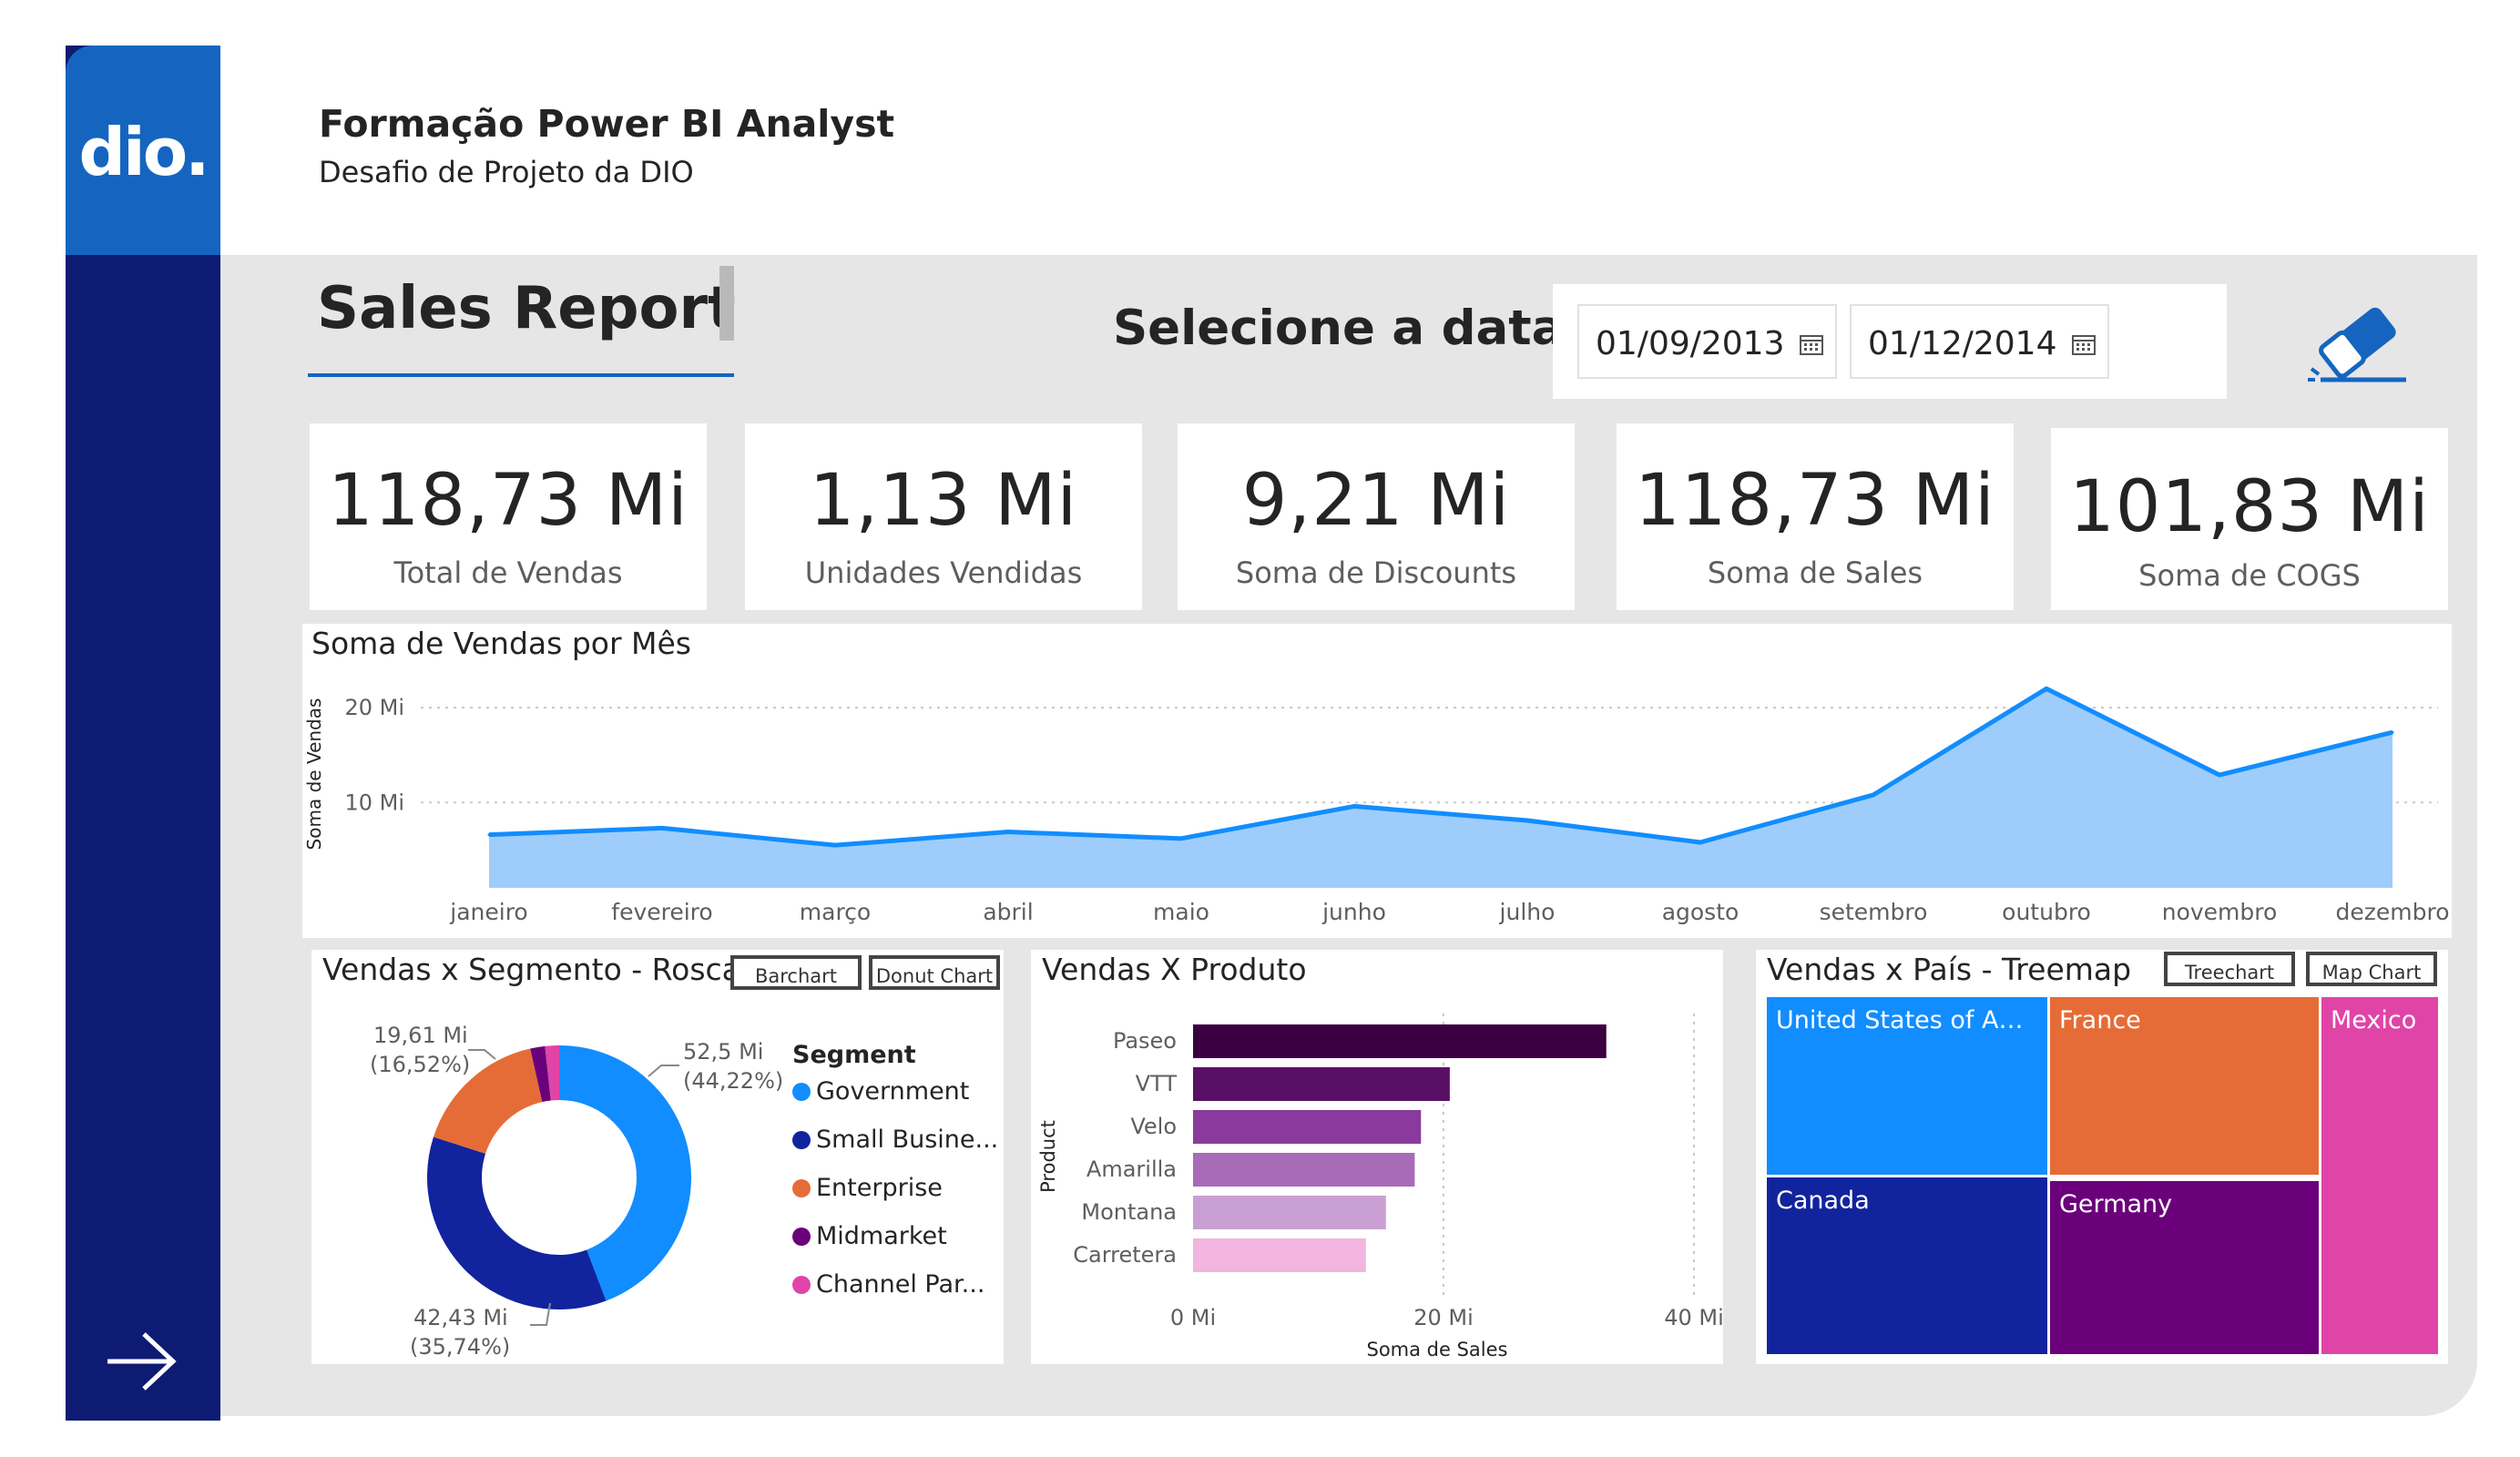 This screenshot has height=1457, width=2520. I want to click on bar-chart-title: Vendas X Produto, so click(1174, 970).